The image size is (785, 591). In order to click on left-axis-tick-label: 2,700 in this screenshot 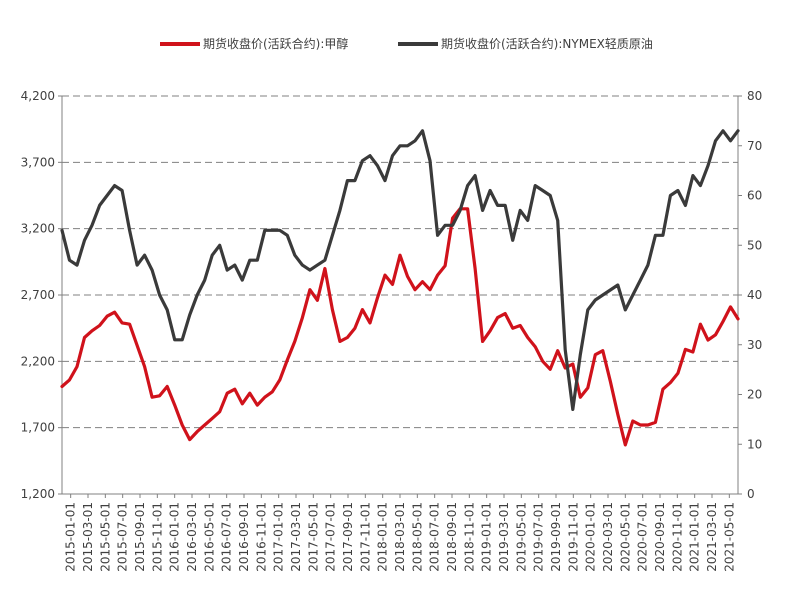, I will do `click(38, 295)`.